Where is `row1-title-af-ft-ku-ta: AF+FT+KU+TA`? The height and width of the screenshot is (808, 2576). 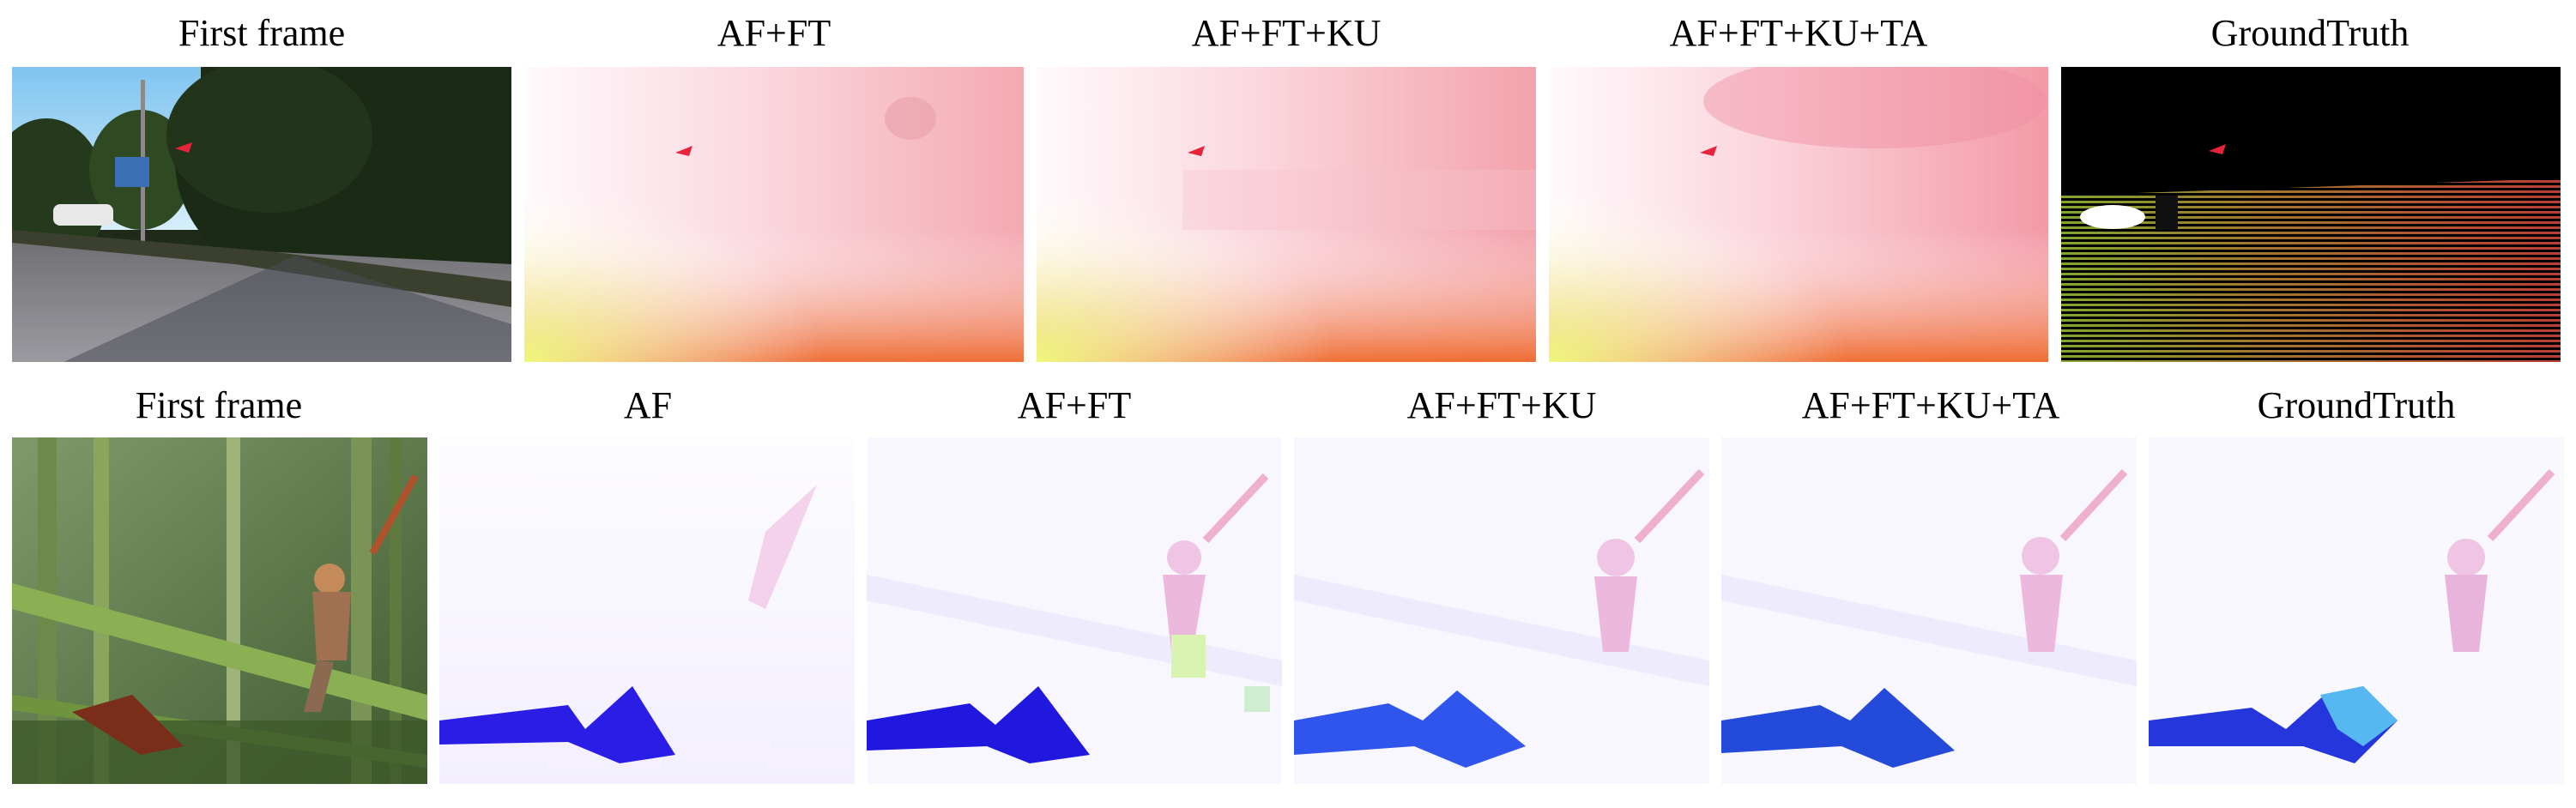
row1-title-af-ft-ku-ta: AF+FT+KU+TA is located at coordinates (1798, 33).